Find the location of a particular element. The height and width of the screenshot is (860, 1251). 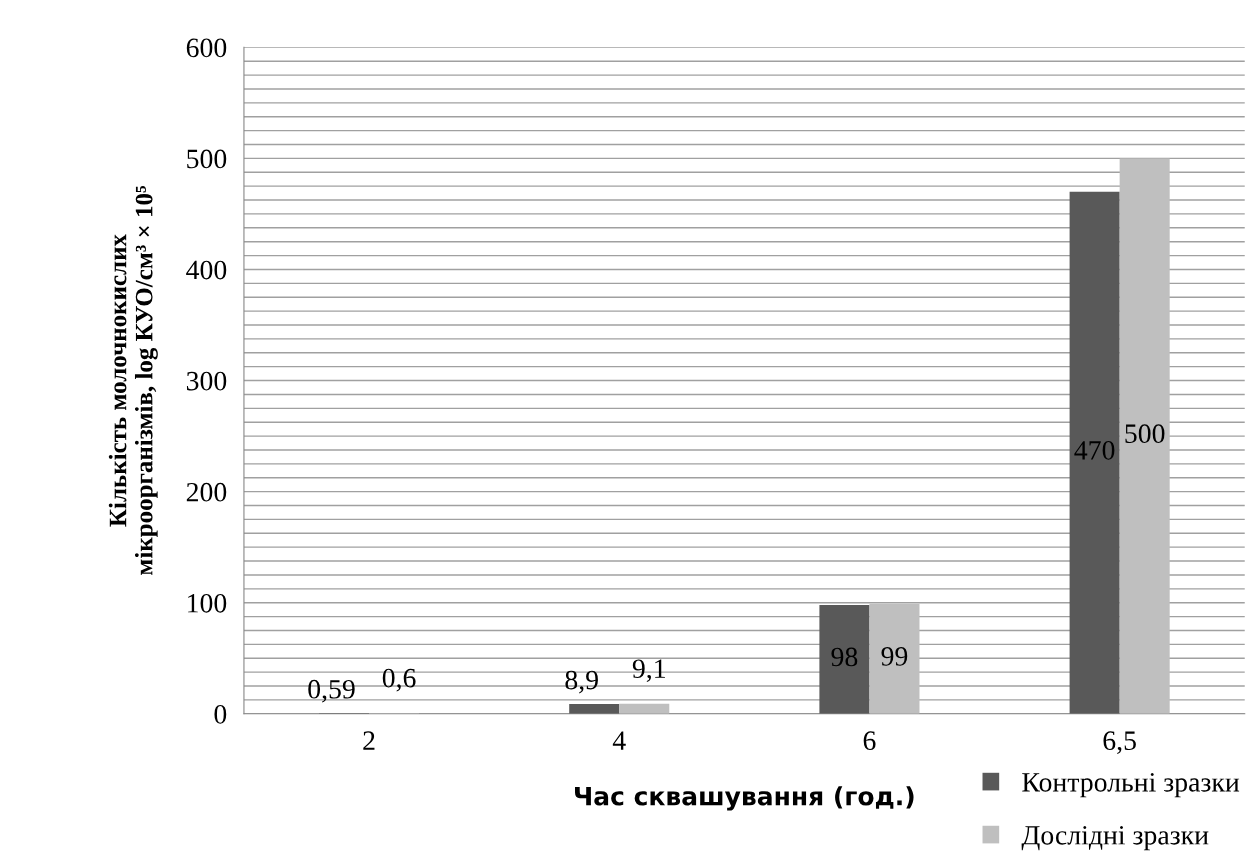

data-label: 500 is located at coordinates (1145, 434).